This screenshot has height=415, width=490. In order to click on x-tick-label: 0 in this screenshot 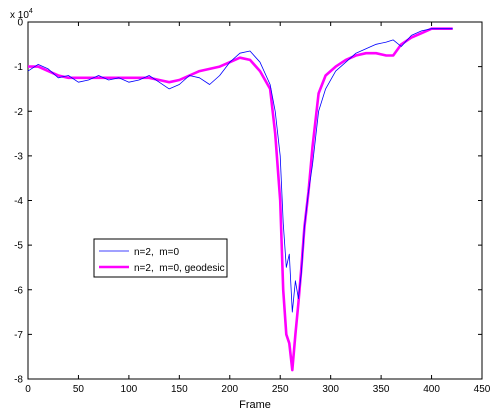, I will do `click(28, 389)`.